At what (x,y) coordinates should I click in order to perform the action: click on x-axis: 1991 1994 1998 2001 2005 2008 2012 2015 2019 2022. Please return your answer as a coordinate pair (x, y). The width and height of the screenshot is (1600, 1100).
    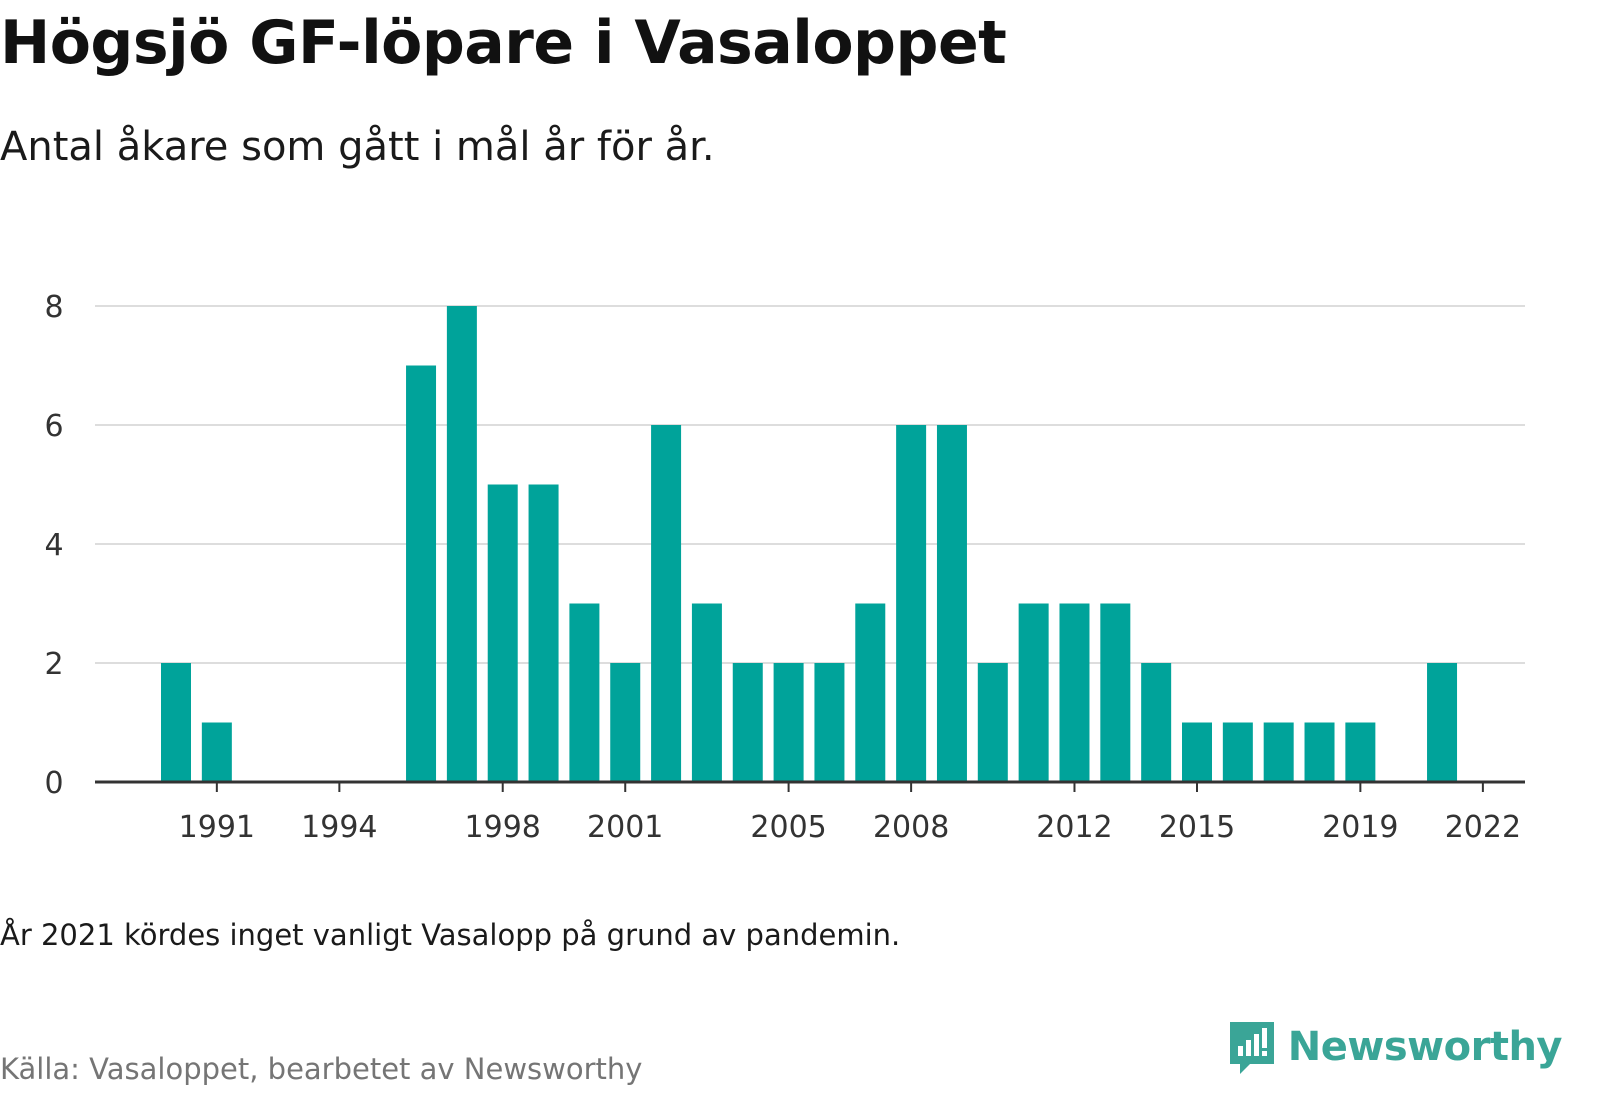
    Looking at the image, I should click on (810, 812).